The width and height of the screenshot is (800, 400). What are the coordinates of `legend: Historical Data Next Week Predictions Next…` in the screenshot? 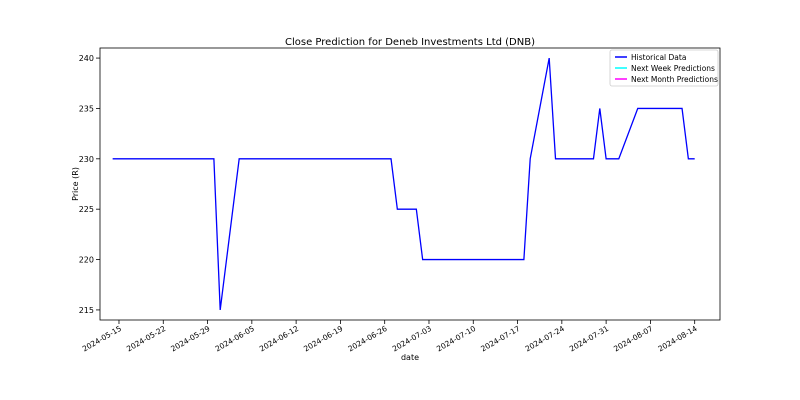 It's located at (664, 68).